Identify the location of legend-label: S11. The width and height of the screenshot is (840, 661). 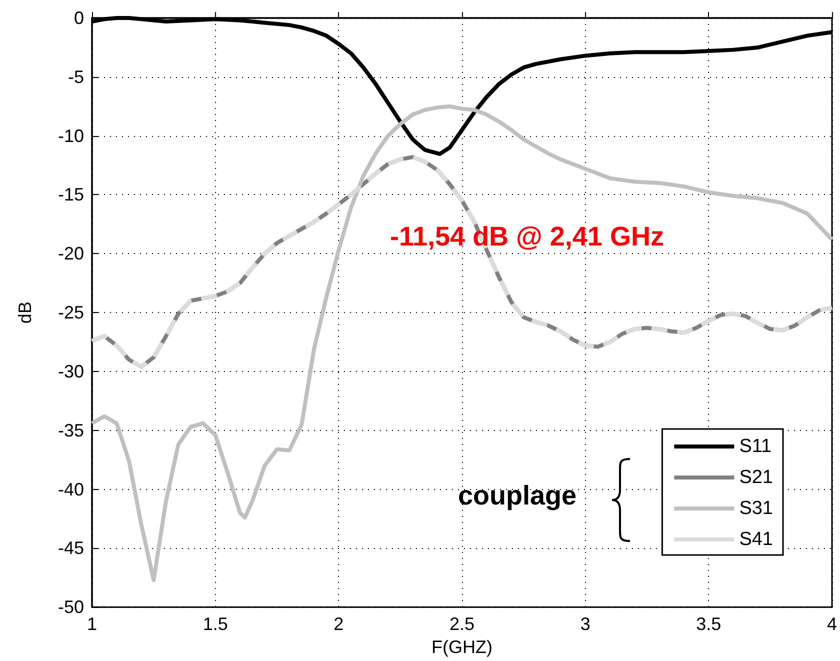
(755, 446).